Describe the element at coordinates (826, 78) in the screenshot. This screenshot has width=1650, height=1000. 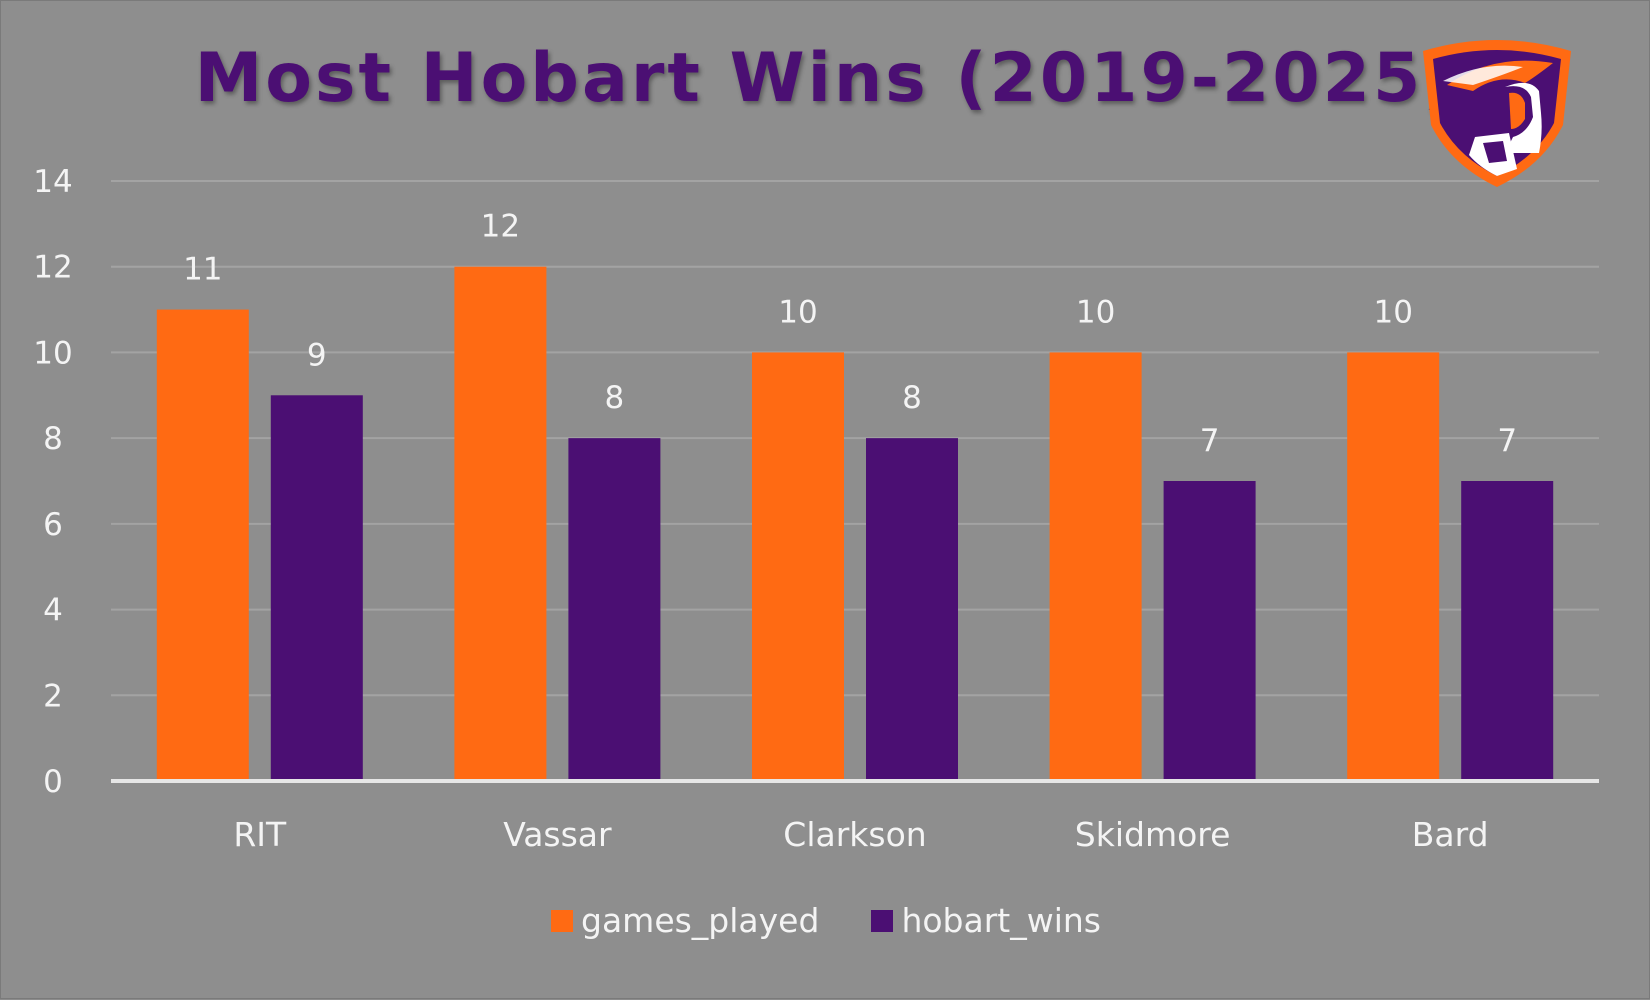
I see `chart-title: Most Hobart Wins (2019-2025)` at that location.